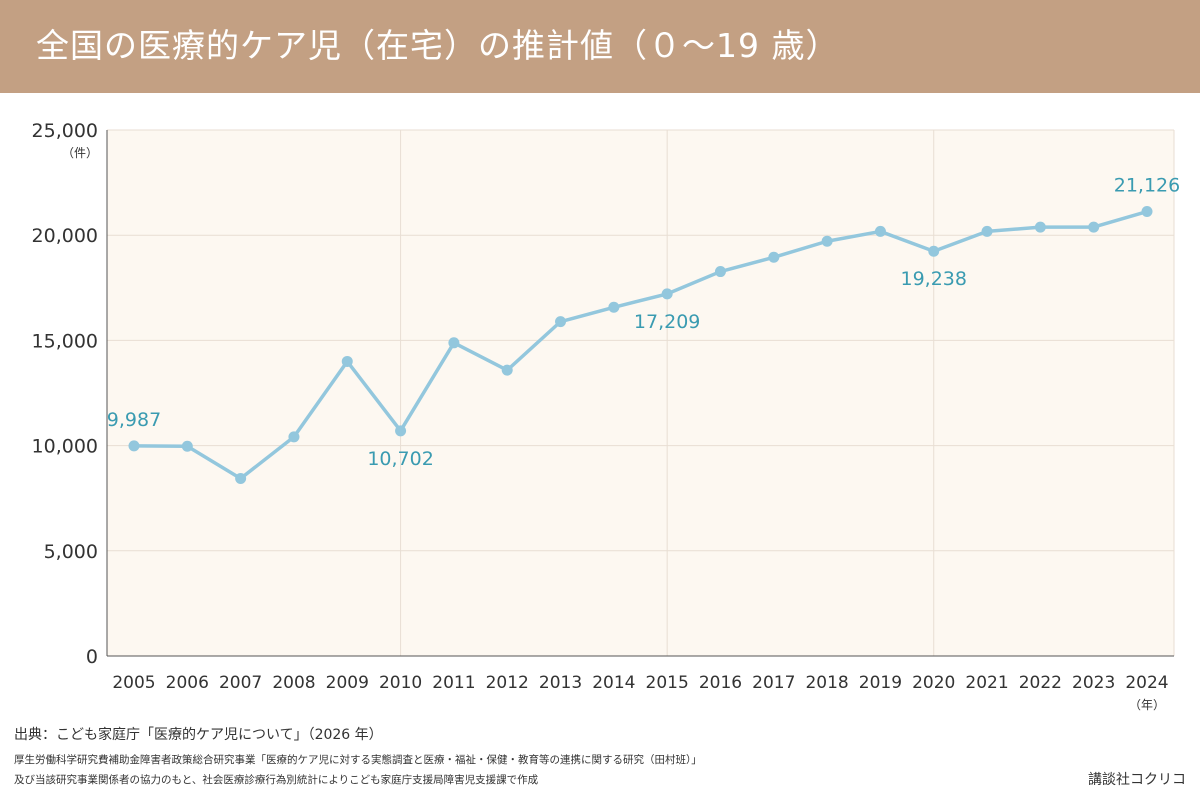  Describe the element at coordinates (773, 683) in the screenshot. I see `x-tick-label: 2017` at that location.